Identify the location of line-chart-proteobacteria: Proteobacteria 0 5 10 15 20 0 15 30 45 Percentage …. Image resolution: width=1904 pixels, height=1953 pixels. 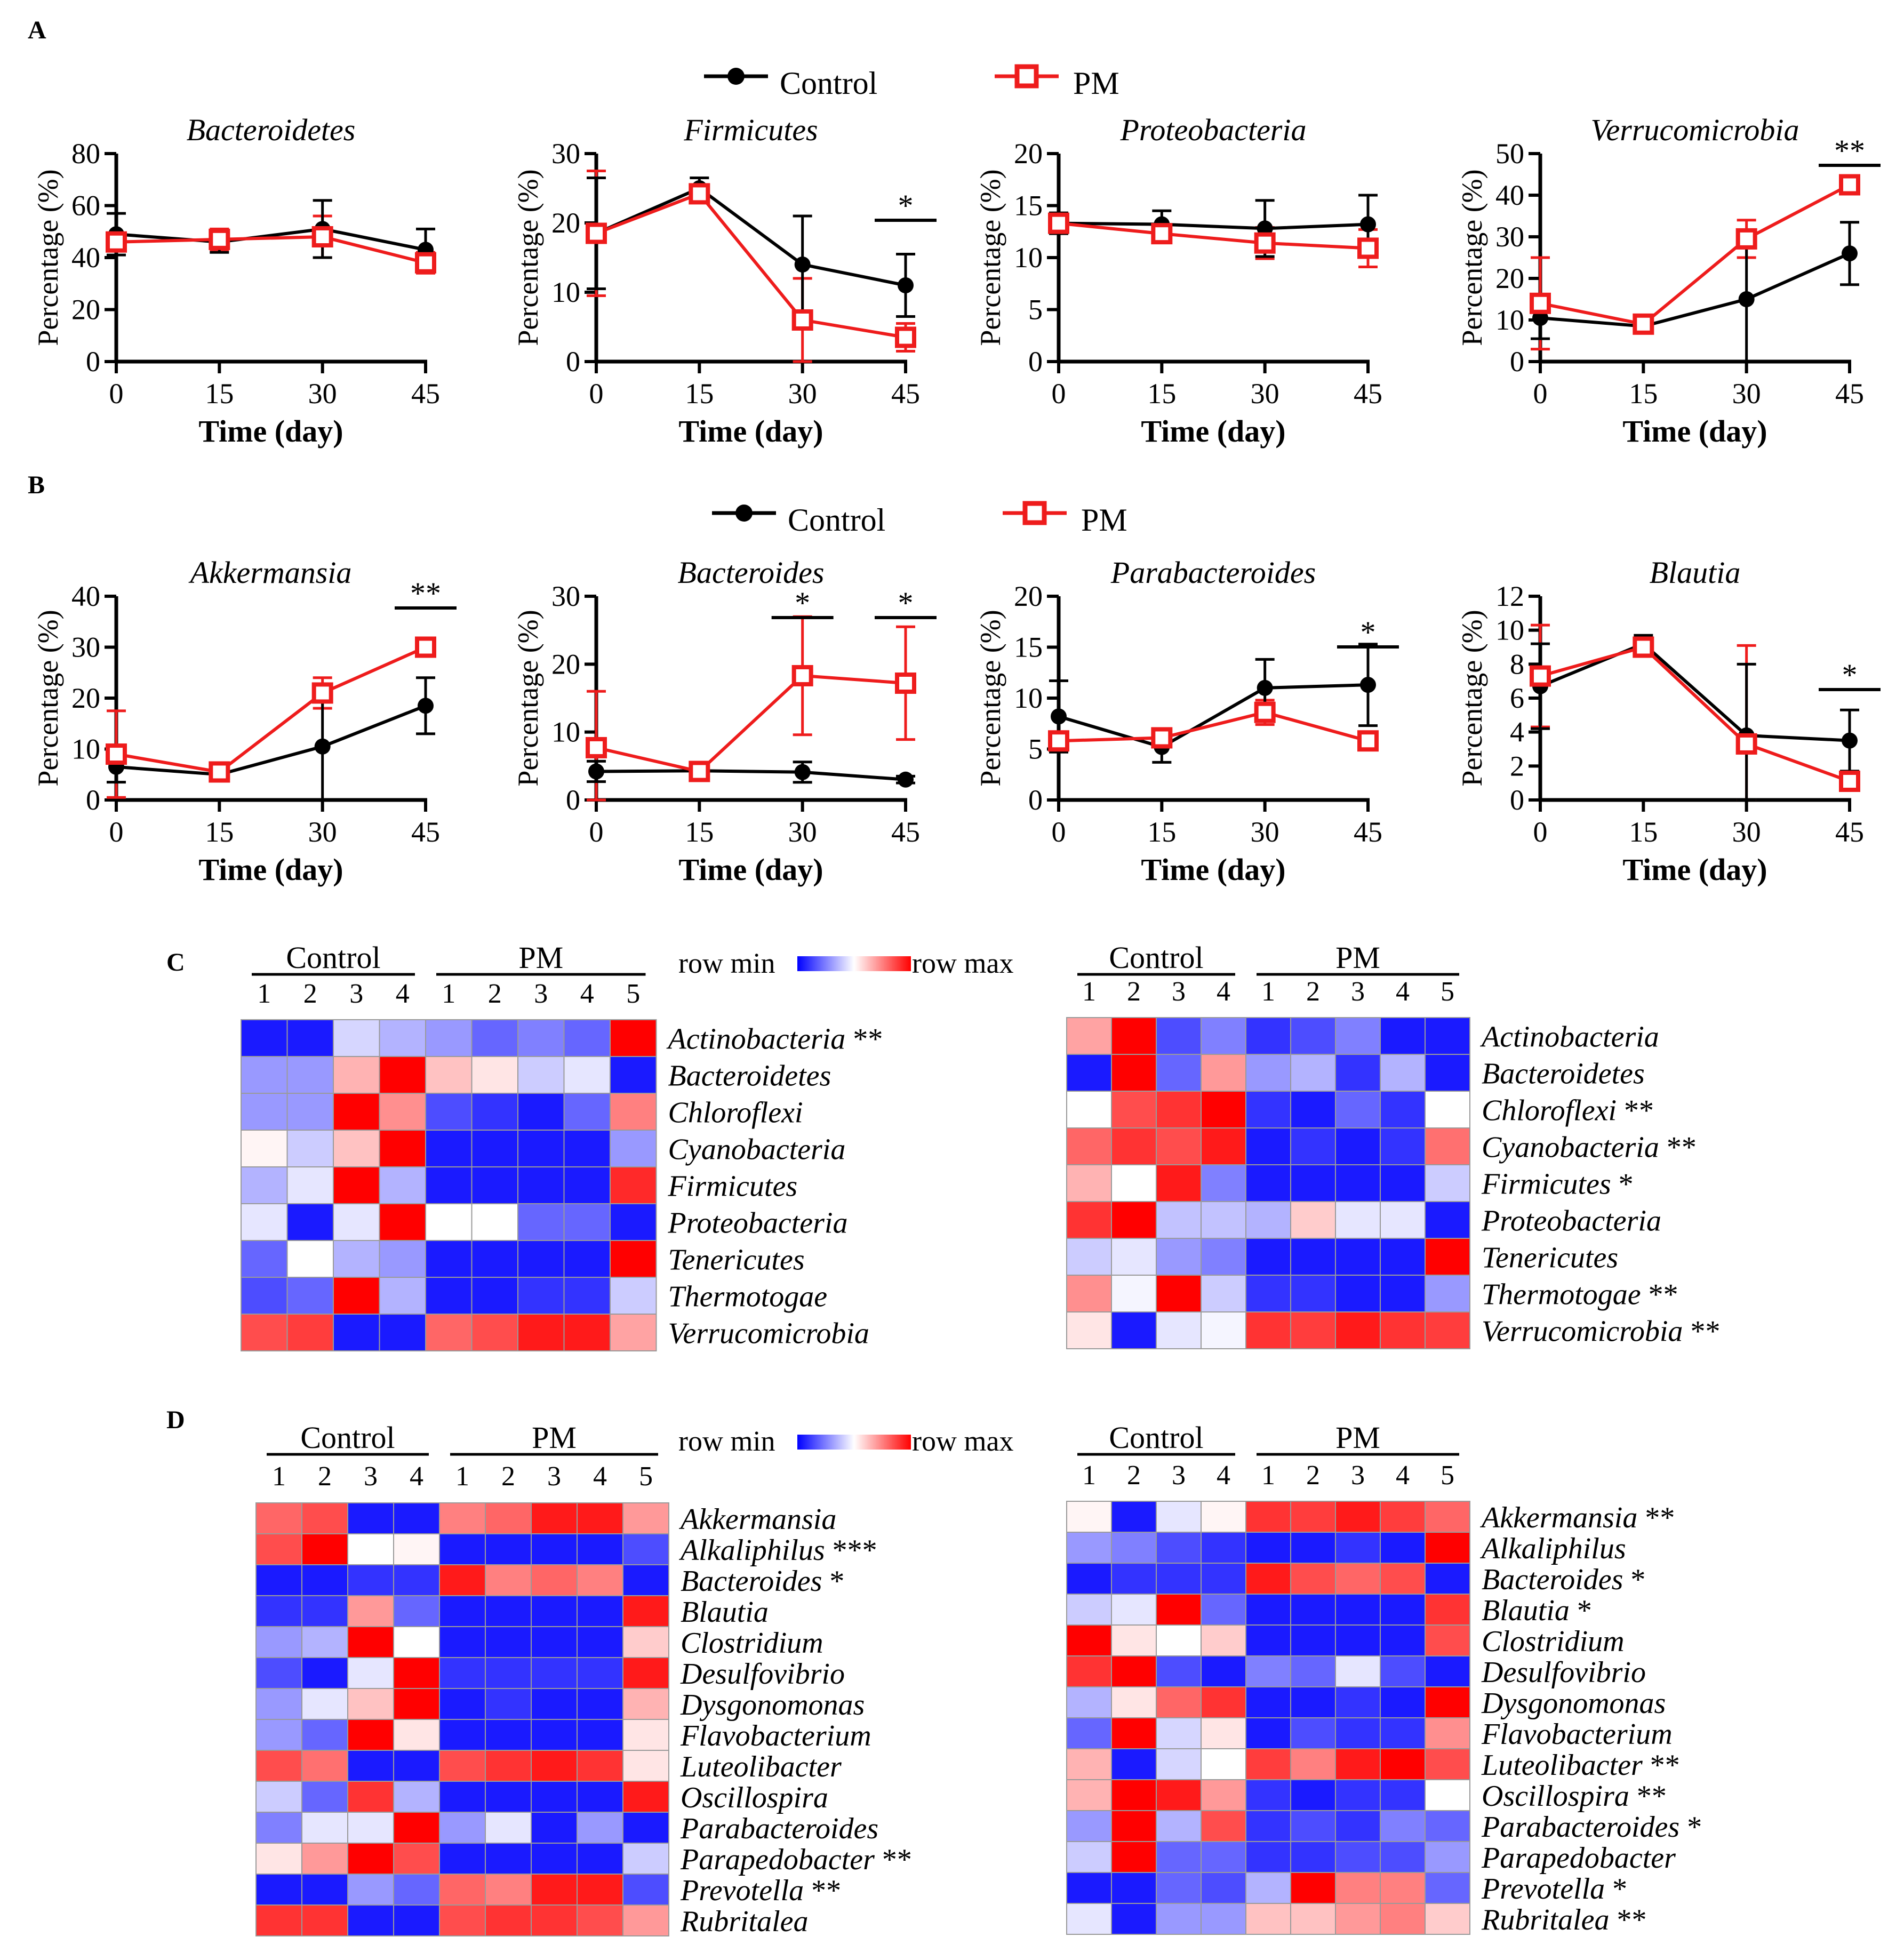
(1178, 281).